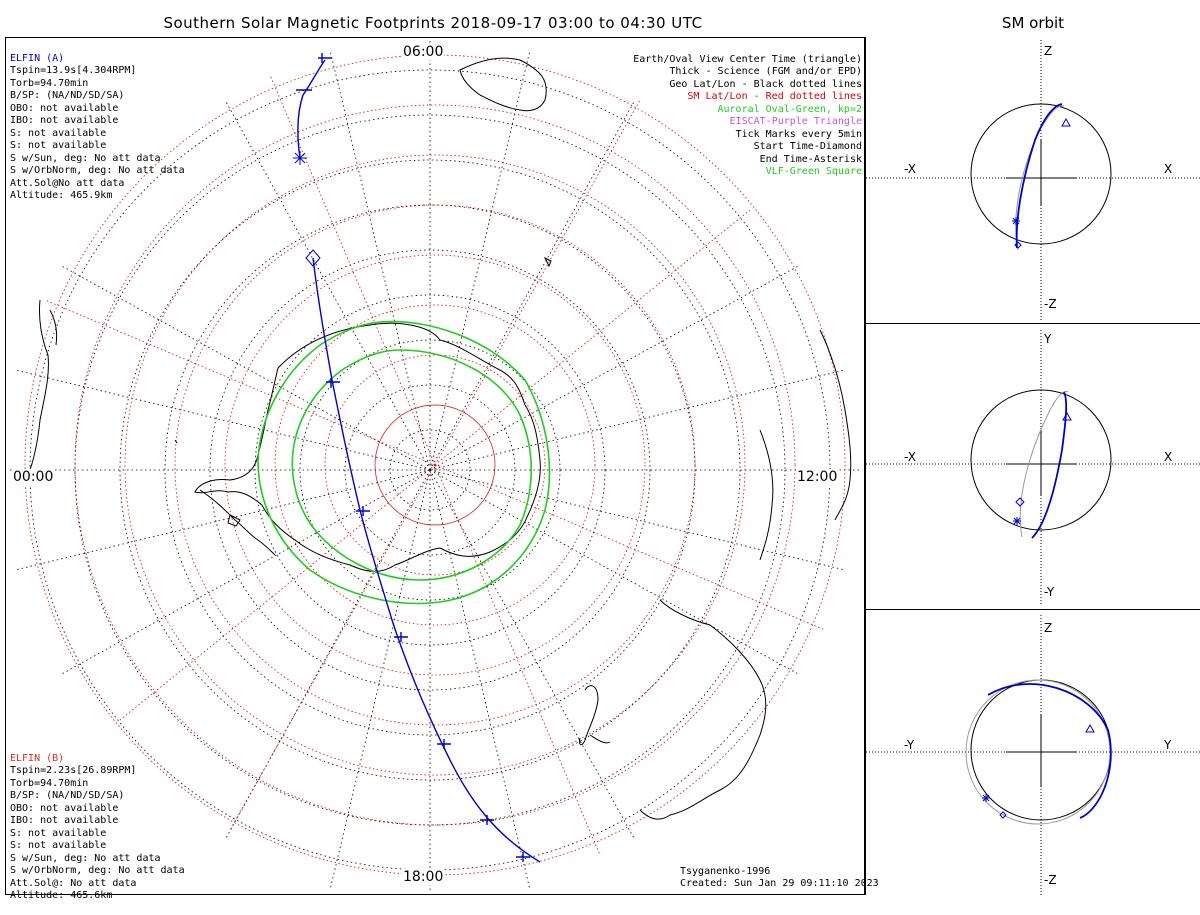 The height and width of the screenshot is (915, 1200). What do you see at coordinates (73, 70) in the screenshot?
I see `elfin-a-line: Tspin=13.9s[4.304RPM]` at bounding box center [73, 70].